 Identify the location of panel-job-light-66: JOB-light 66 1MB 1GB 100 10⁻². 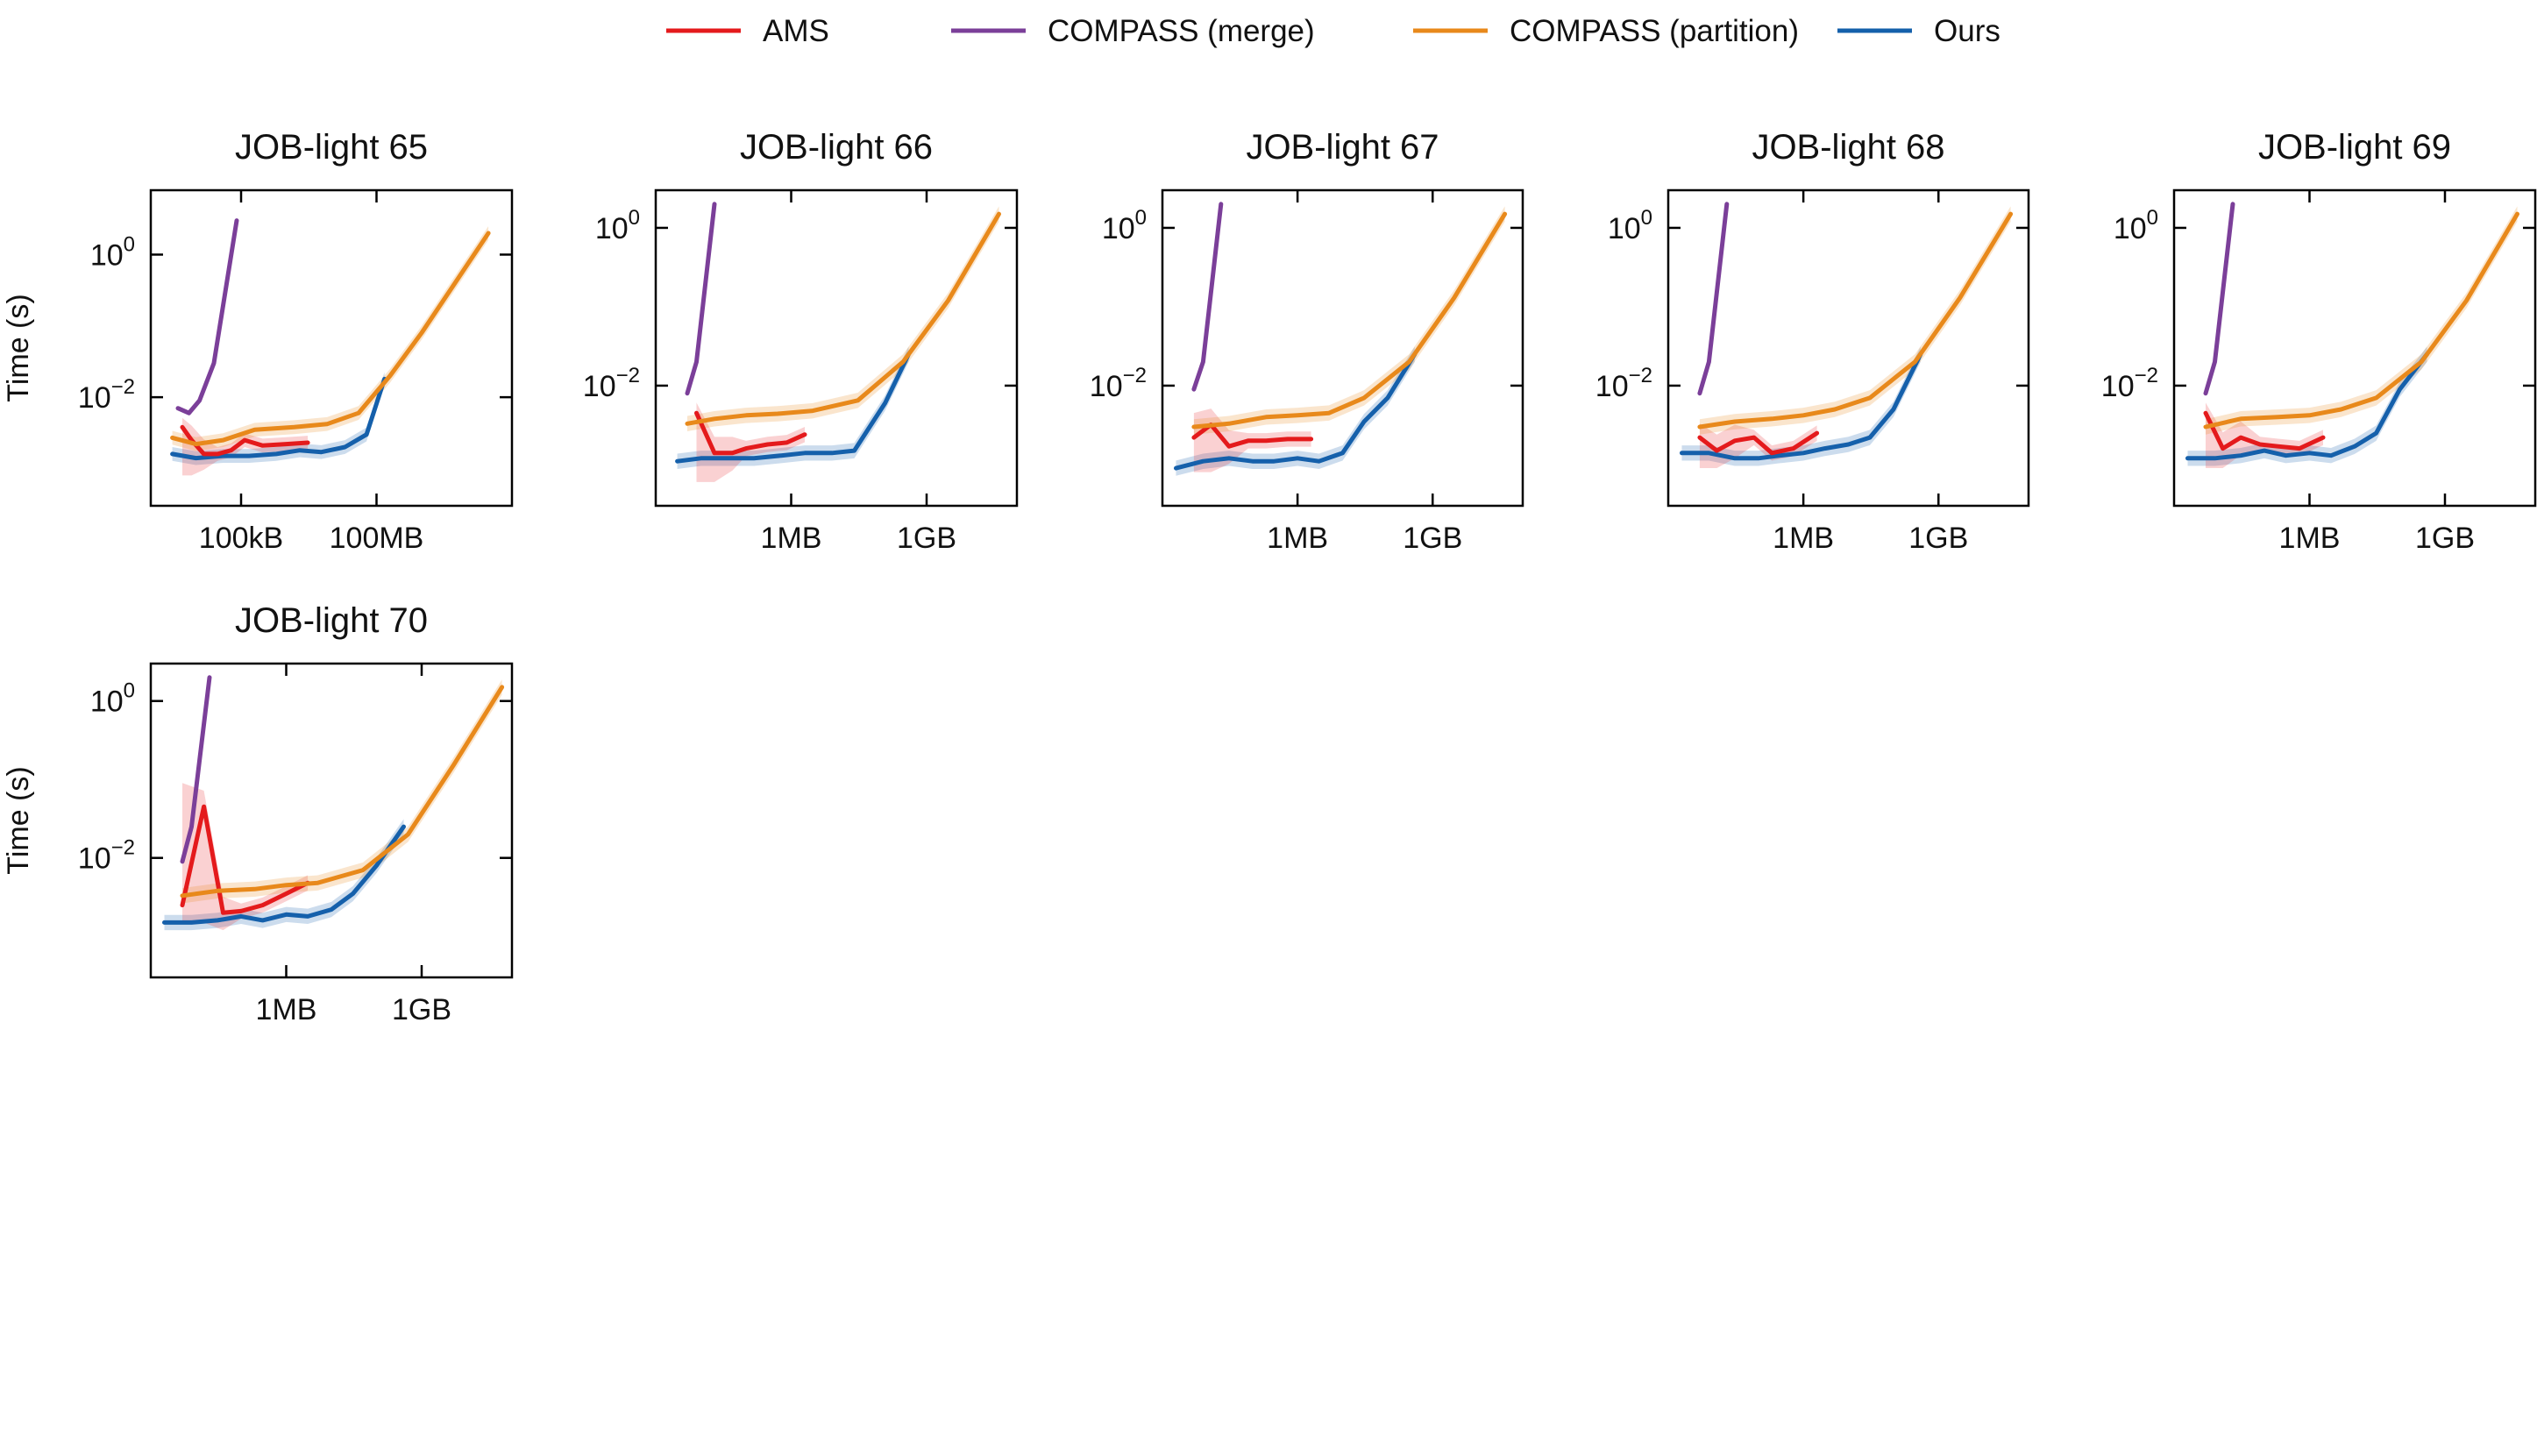
(801, 341).